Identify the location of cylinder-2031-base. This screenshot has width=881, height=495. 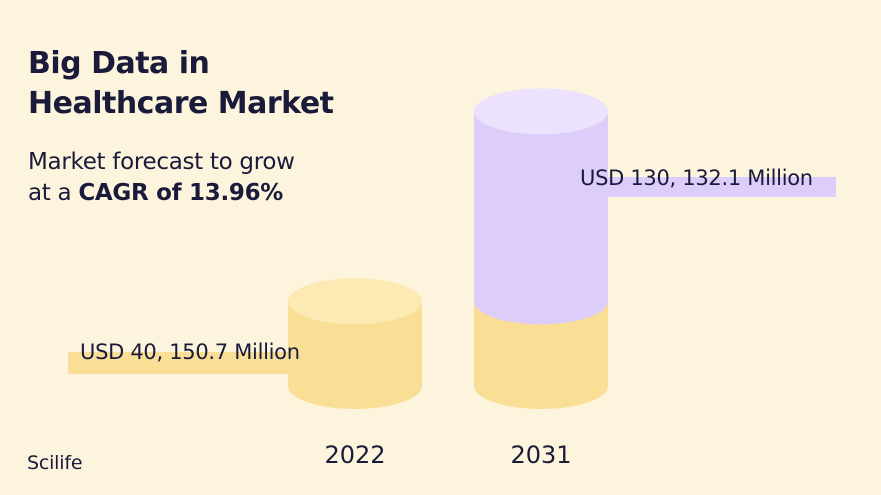
(541, 355).